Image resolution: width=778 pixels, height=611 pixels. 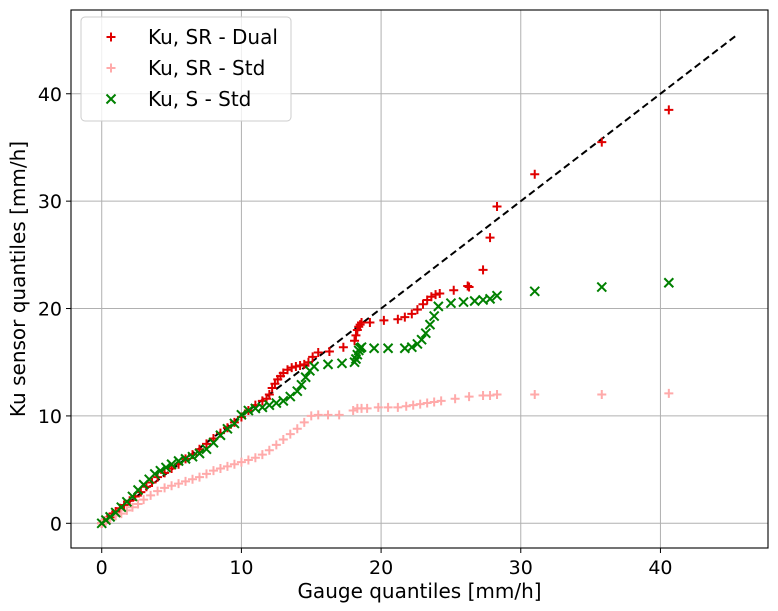 What do you see at coordinates (50, 95) in the screenshot?
I see `y-tick-label: 40` at bounding box center [50, 95].